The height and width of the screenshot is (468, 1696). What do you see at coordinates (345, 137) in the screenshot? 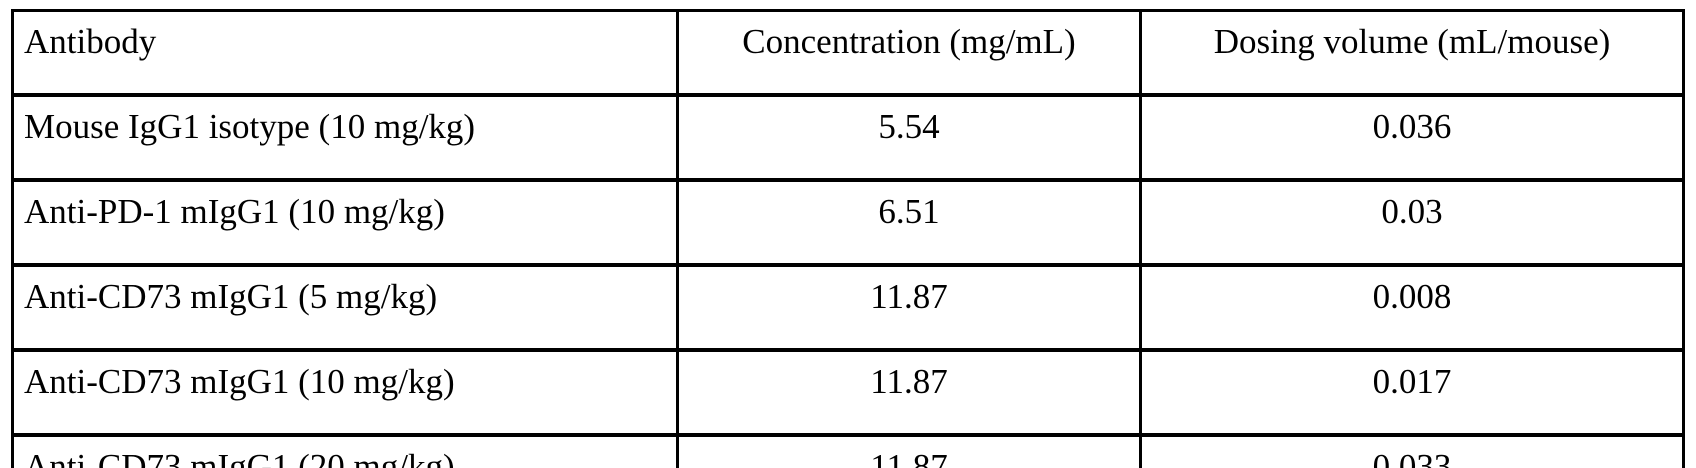
I see `antibody-cell: Mouse IgG1 isotype (10 mg/kg)` at bounding box center [345, 137].